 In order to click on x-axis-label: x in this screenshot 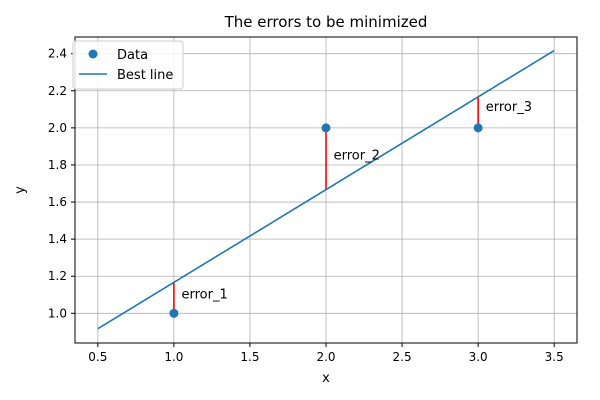, I will do `click(326, 378)`.